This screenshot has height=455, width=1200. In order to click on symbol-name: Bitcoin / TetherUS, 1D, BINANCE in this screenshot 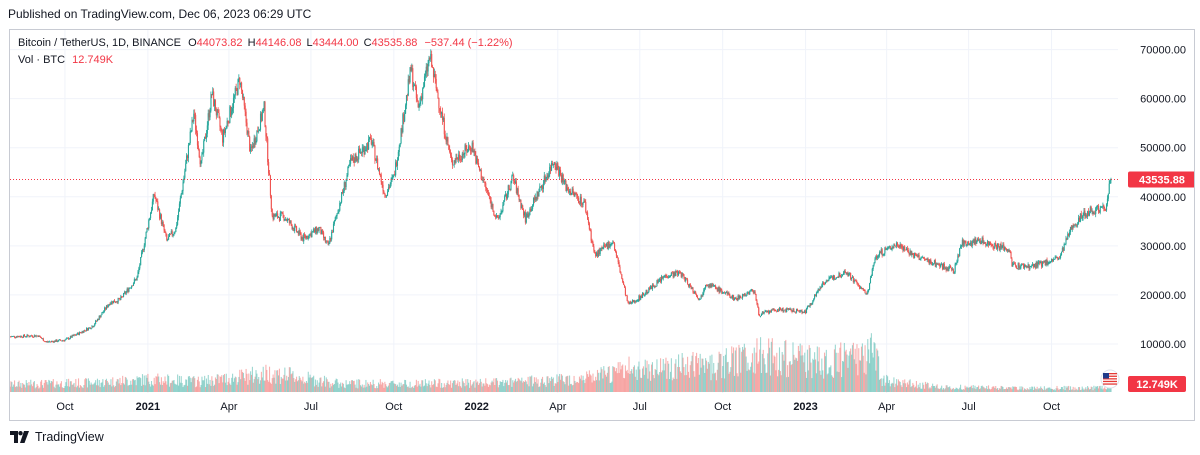, I will do `click(100, 43)`.